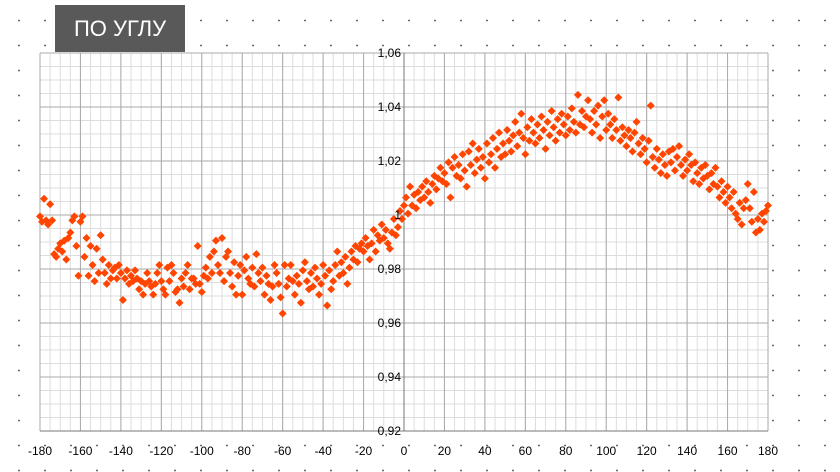 This screenshot has width=840, height=472. I want to click on x-tick-label: -60, so click(283, 451).